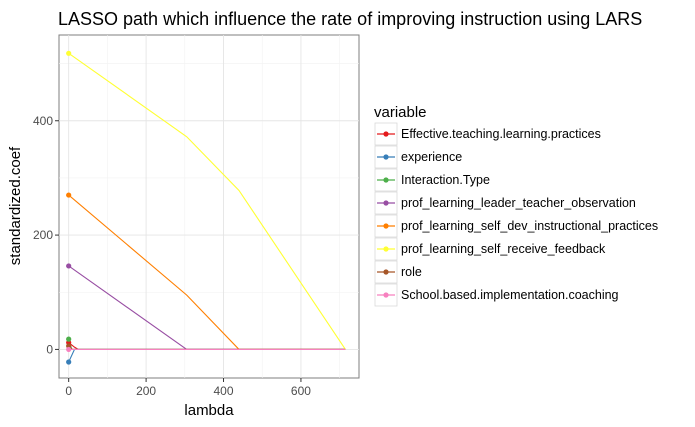  Describe the element at coordinates (43, 121) in the screenshot. I see `y-tick-label: 400` at that location.